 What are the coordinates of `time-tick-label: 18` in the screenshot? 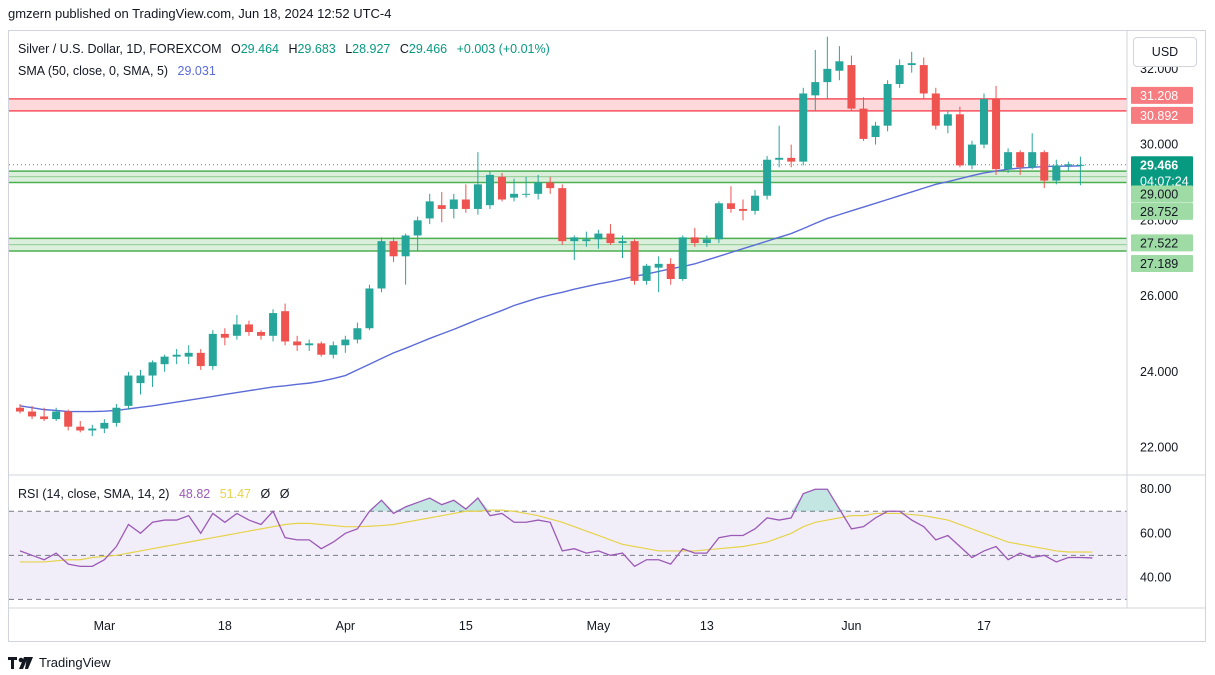 It's located at (225, 626).